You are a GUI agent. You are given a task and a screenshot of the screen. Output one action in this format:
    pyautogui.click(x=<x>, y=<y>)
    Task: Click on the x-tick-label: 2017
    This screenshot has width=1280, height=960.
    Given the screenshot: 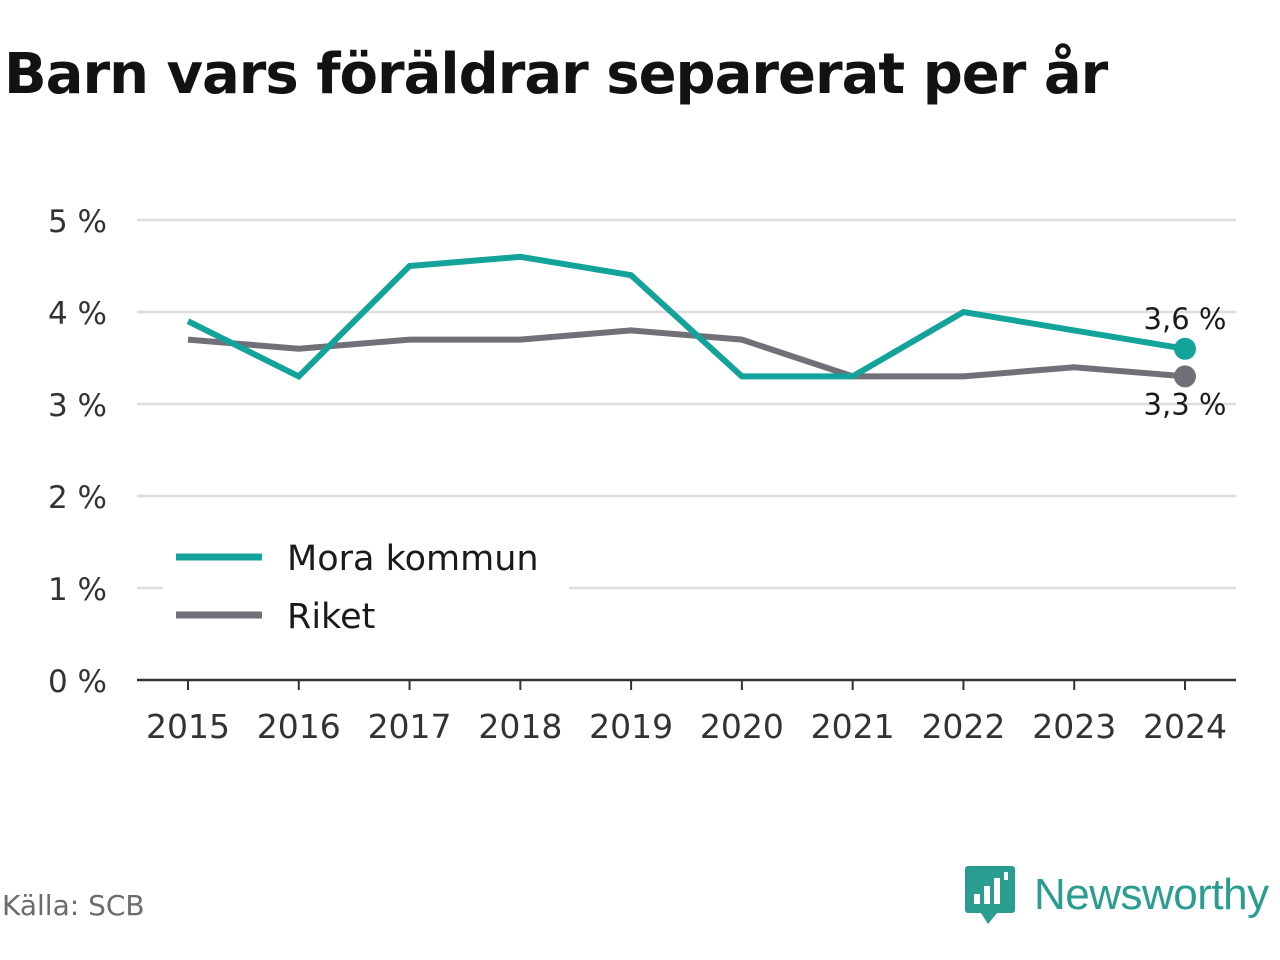 What is the action you would take?
    pyautogui.click(x=410, y=726)
    